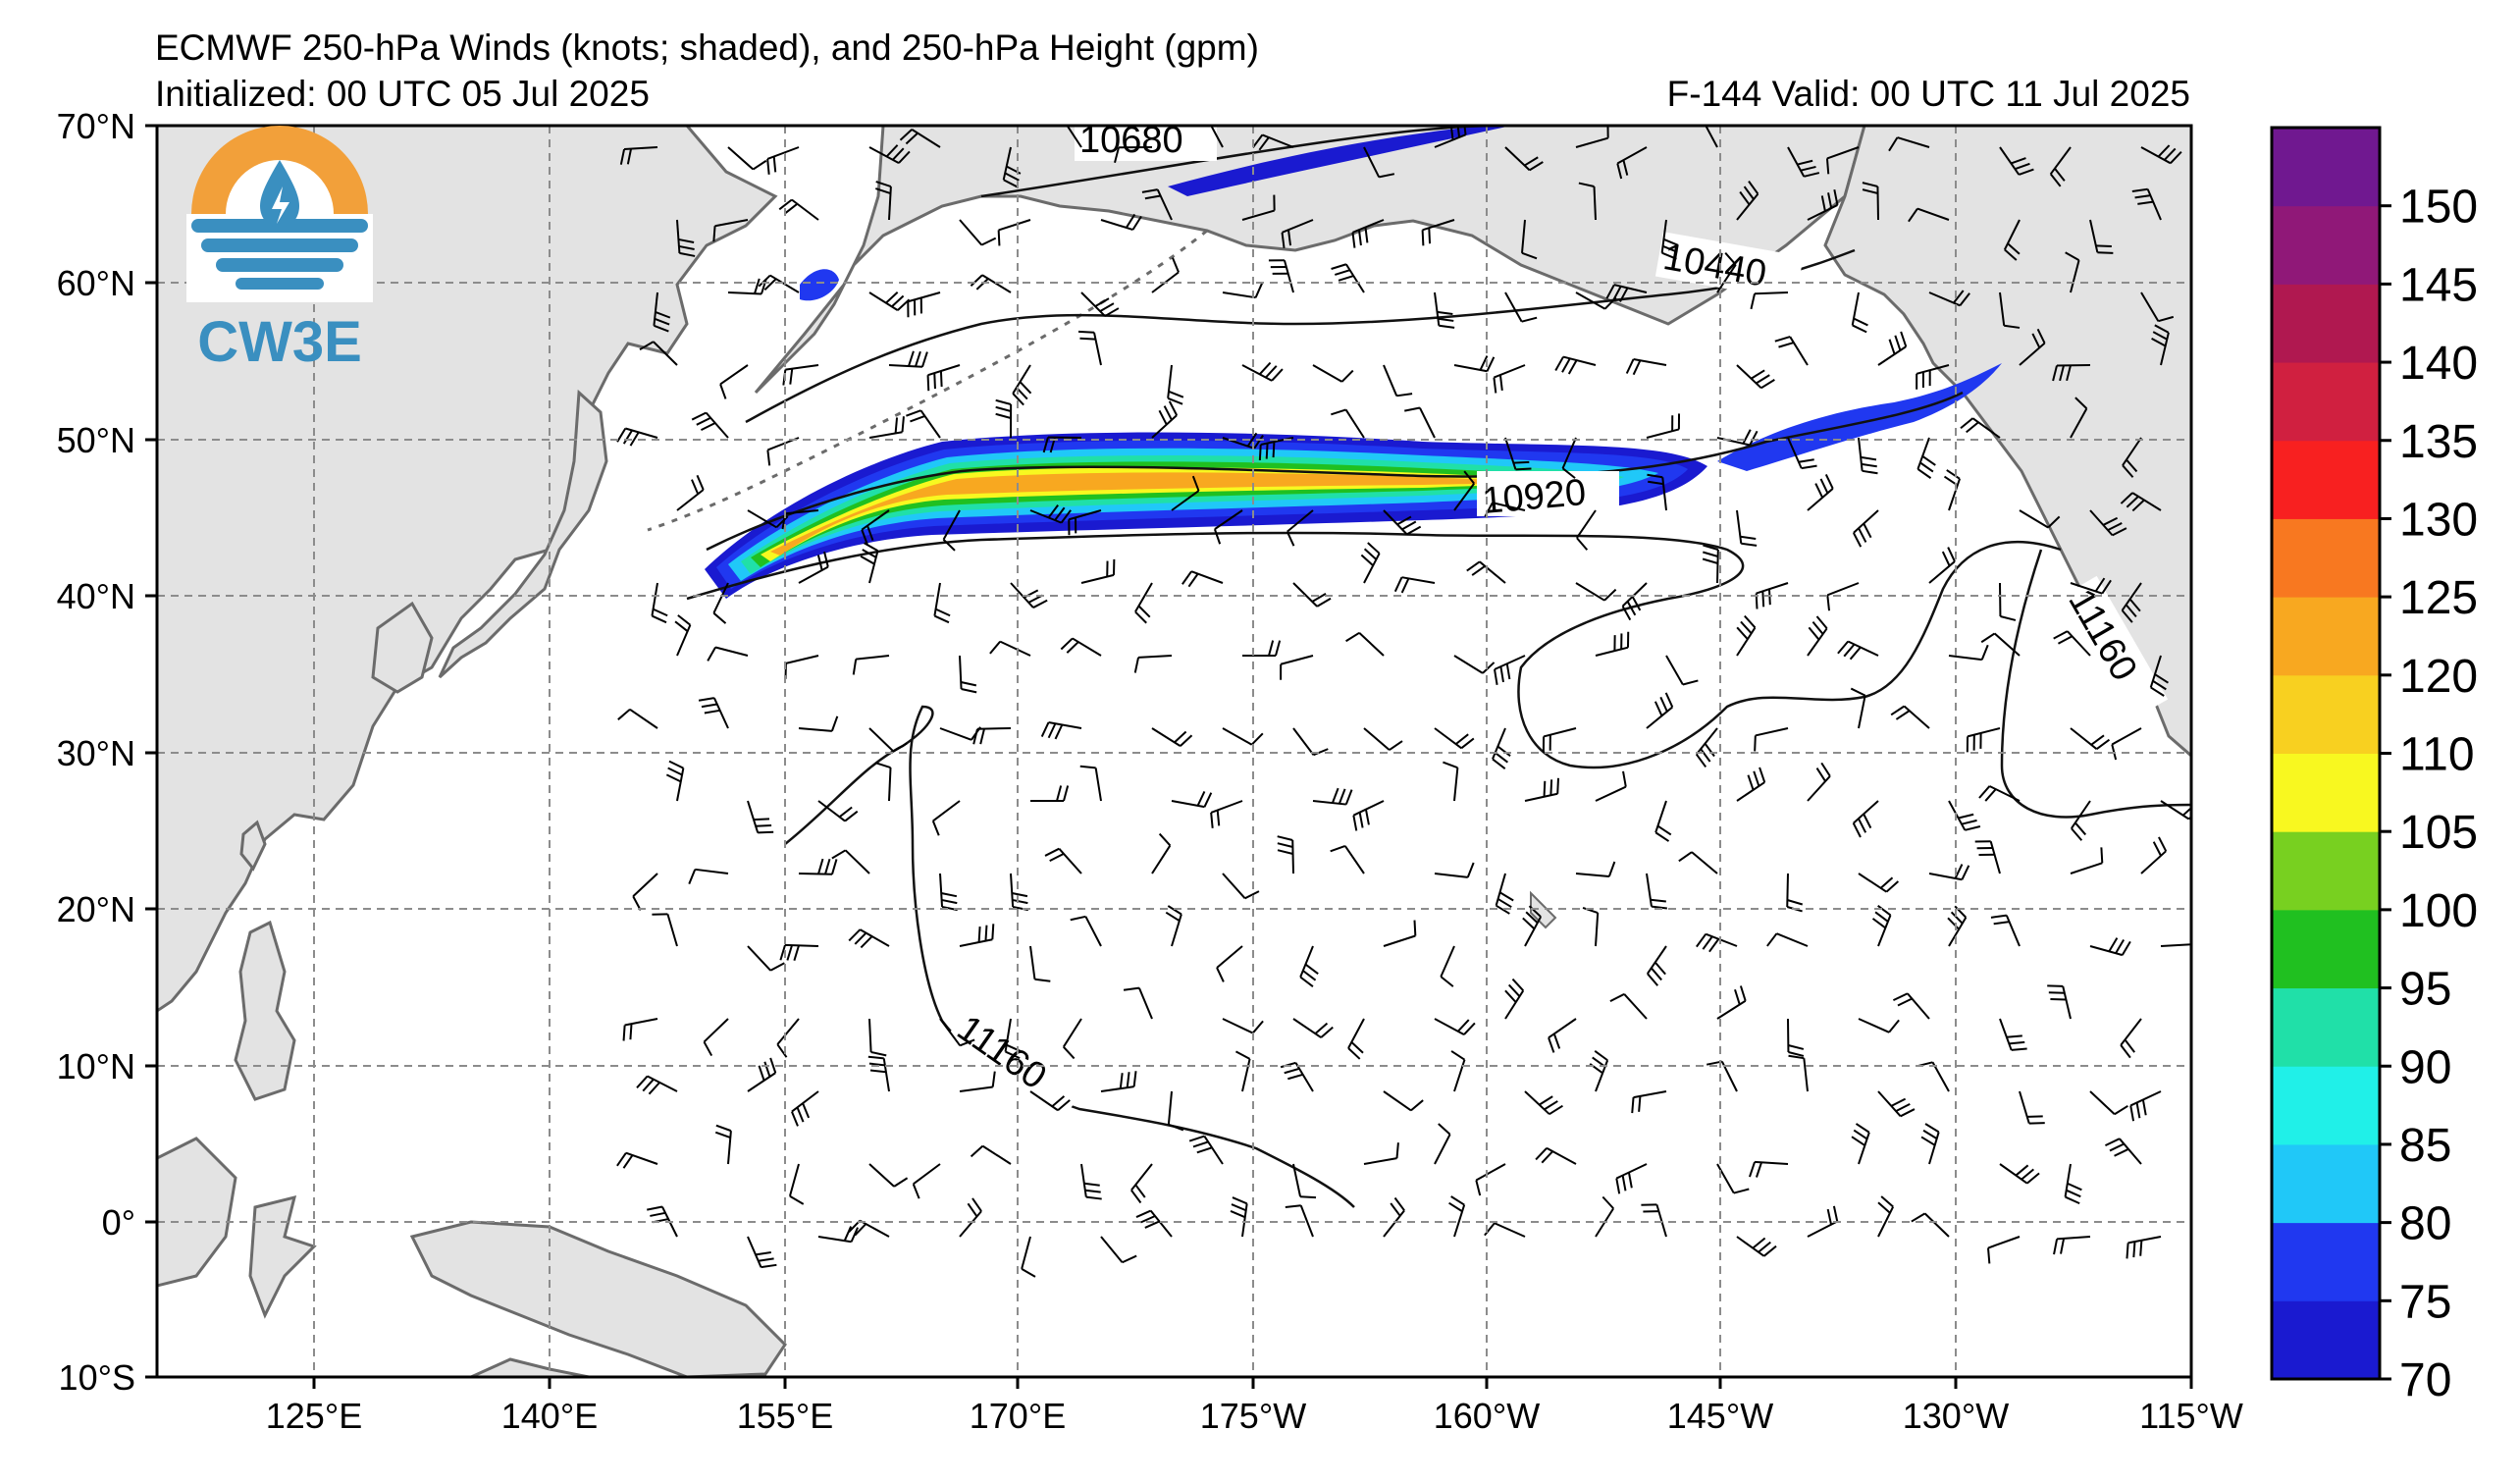  What do you see at coordinates (1956, 1416) in the screenshot?
I see `lon-label-130w: 130°W` at bounding box center [1956, 1416].